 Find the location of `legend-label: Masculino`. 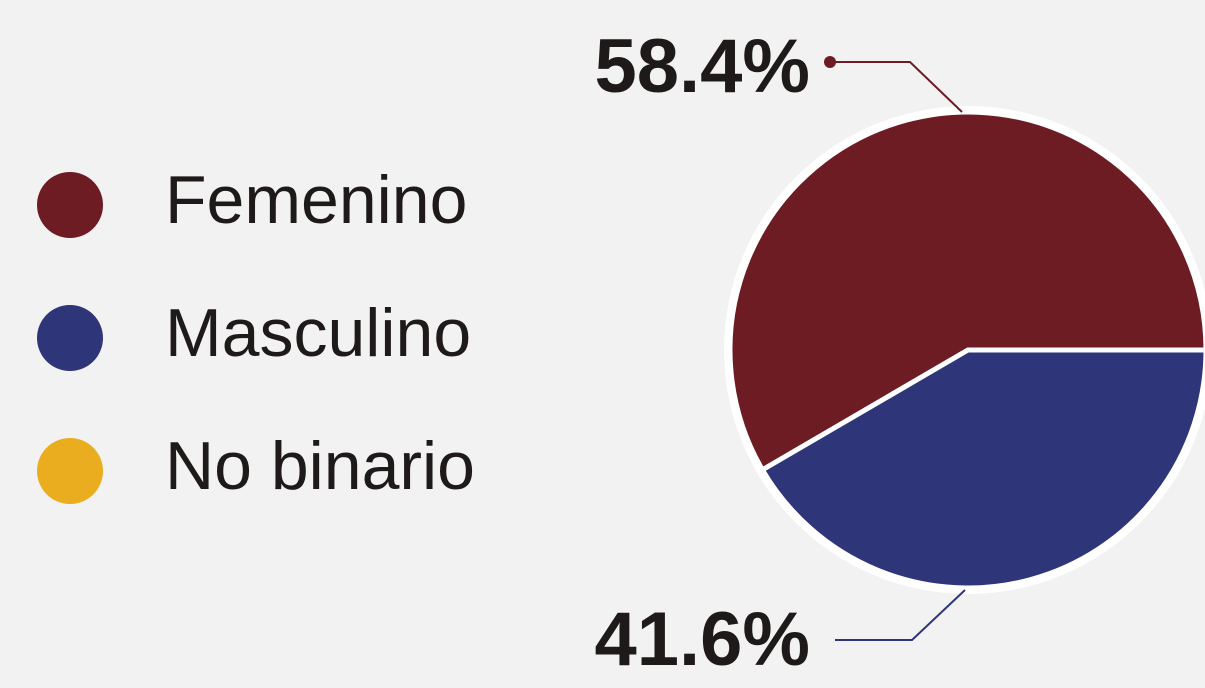

legend-label: Masculino is located at coordinates (318, 333).